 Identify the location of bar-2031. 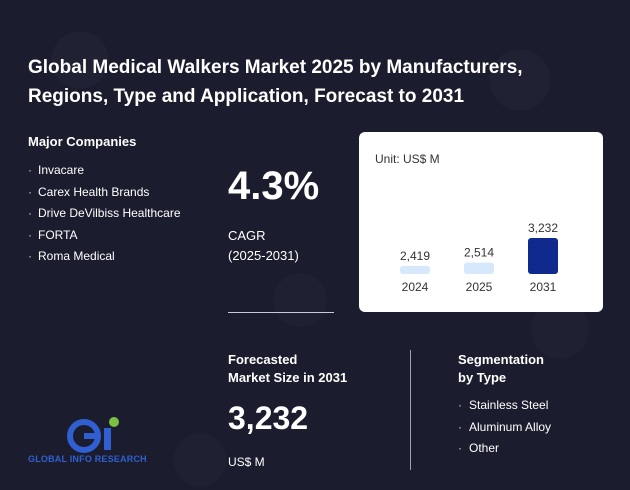
(543, 256).